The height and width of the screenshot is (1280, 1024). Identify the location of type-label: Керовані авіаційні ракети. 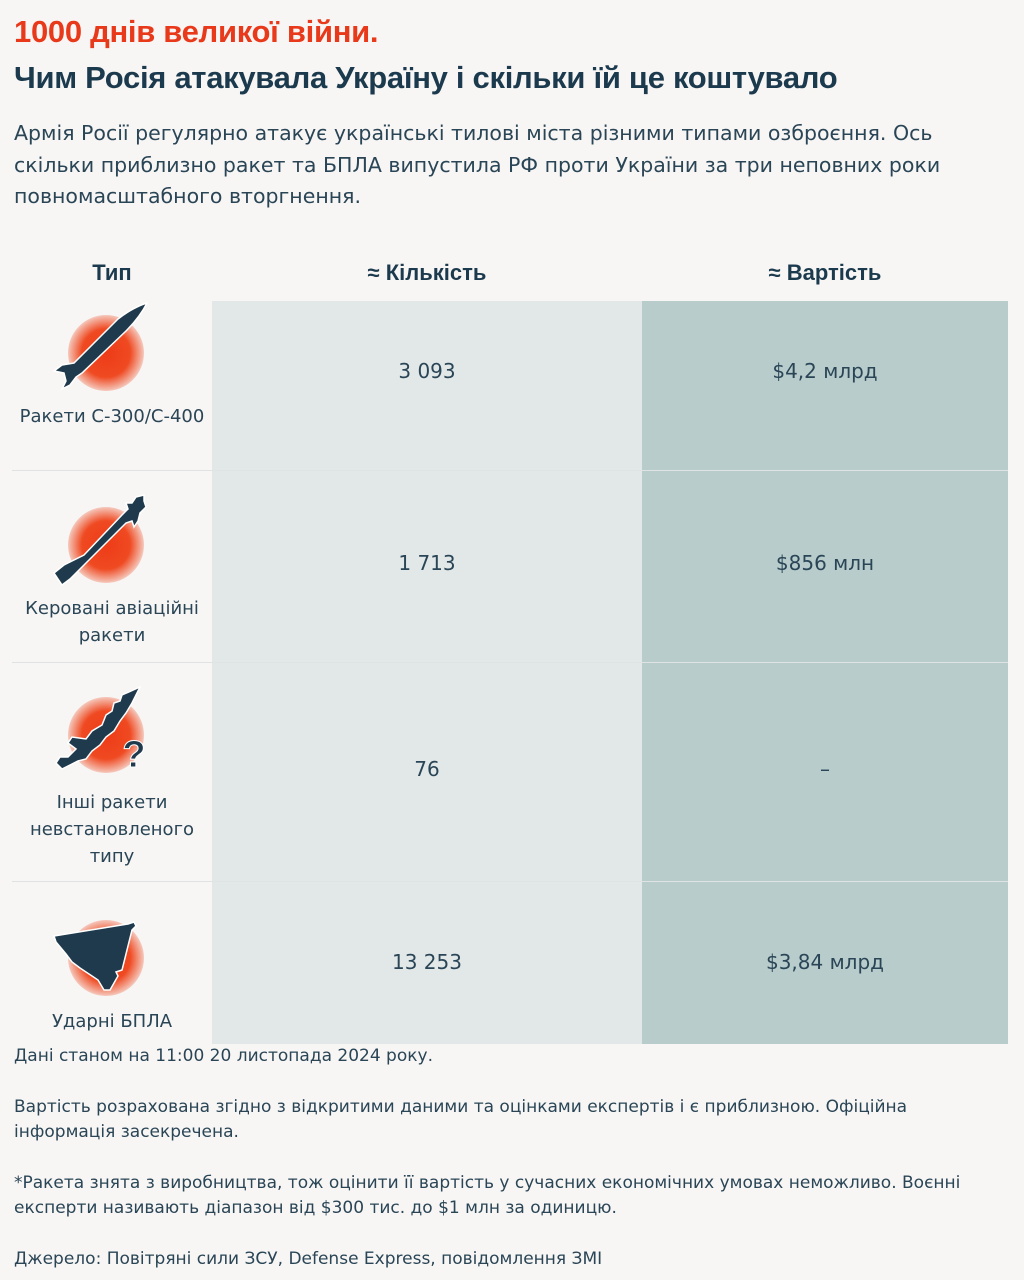
(112, 622).